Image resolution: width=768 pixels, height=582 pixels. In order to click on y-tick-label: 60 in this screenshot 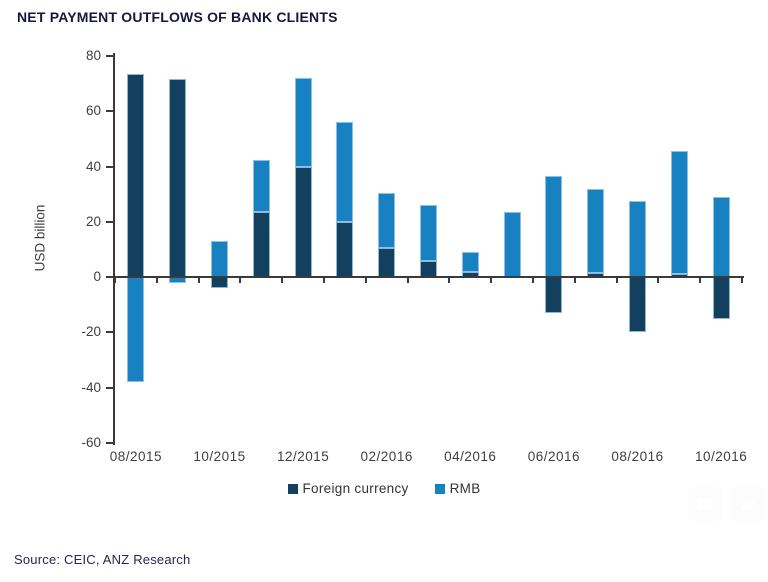, I will do `click(93, 111)`.